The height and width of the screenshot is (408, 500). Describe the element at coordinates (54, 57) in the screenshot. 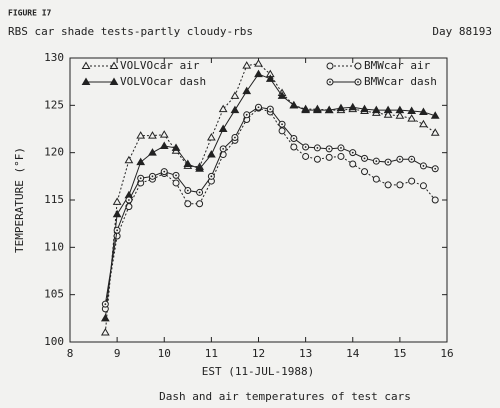

I see `y-tick-label: 130` at that location.